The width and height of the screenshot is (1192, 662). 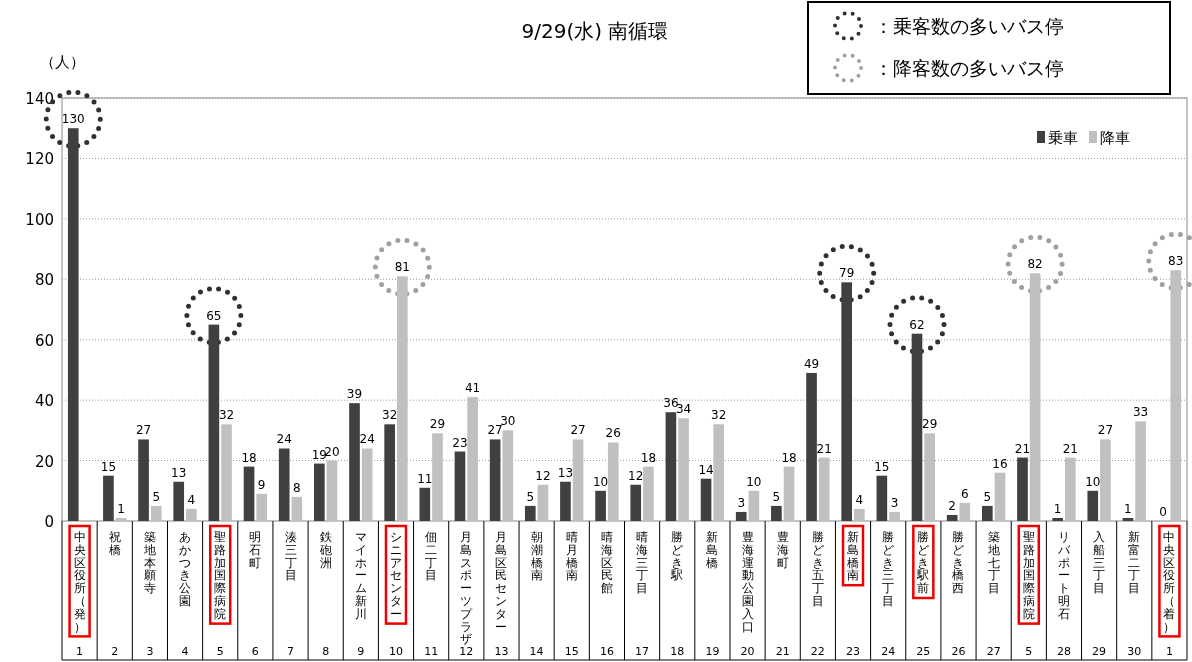 What do you see at coordinates (706, 469) in the screenshot?
I see `data-label: 14` at bounding box center [706, 469].